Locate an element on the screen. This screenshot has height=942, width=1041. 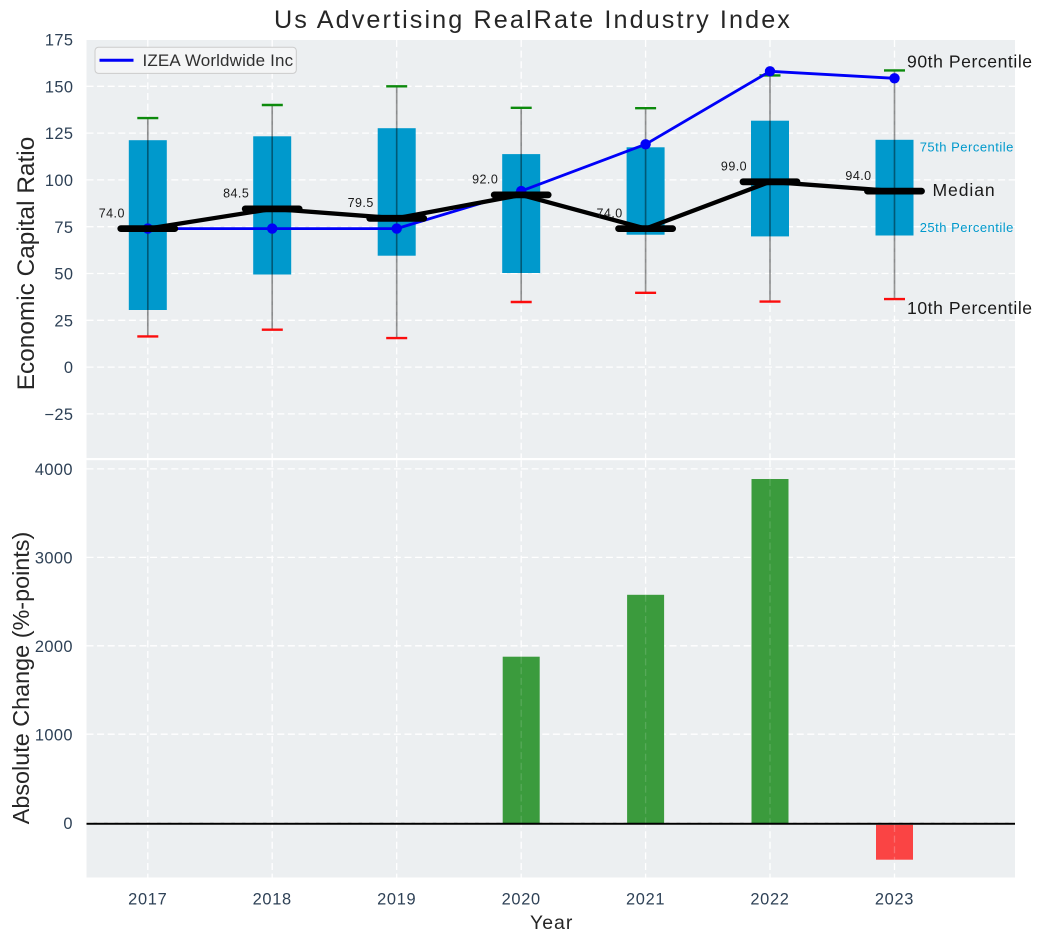
svg-text: −25 is located at coordinates (58, 415).